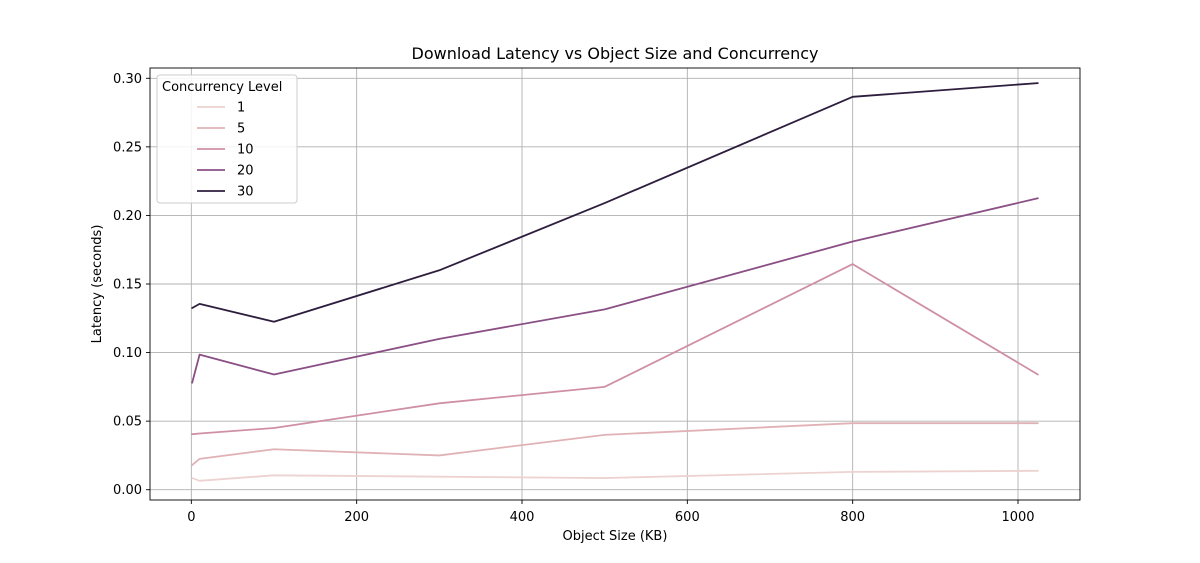 The image size is (1200, 563). What do you see at coordinates (127, 147) in the screenshot?
I see `y-tick-label: 0.25` at bounding box center [127, 147].